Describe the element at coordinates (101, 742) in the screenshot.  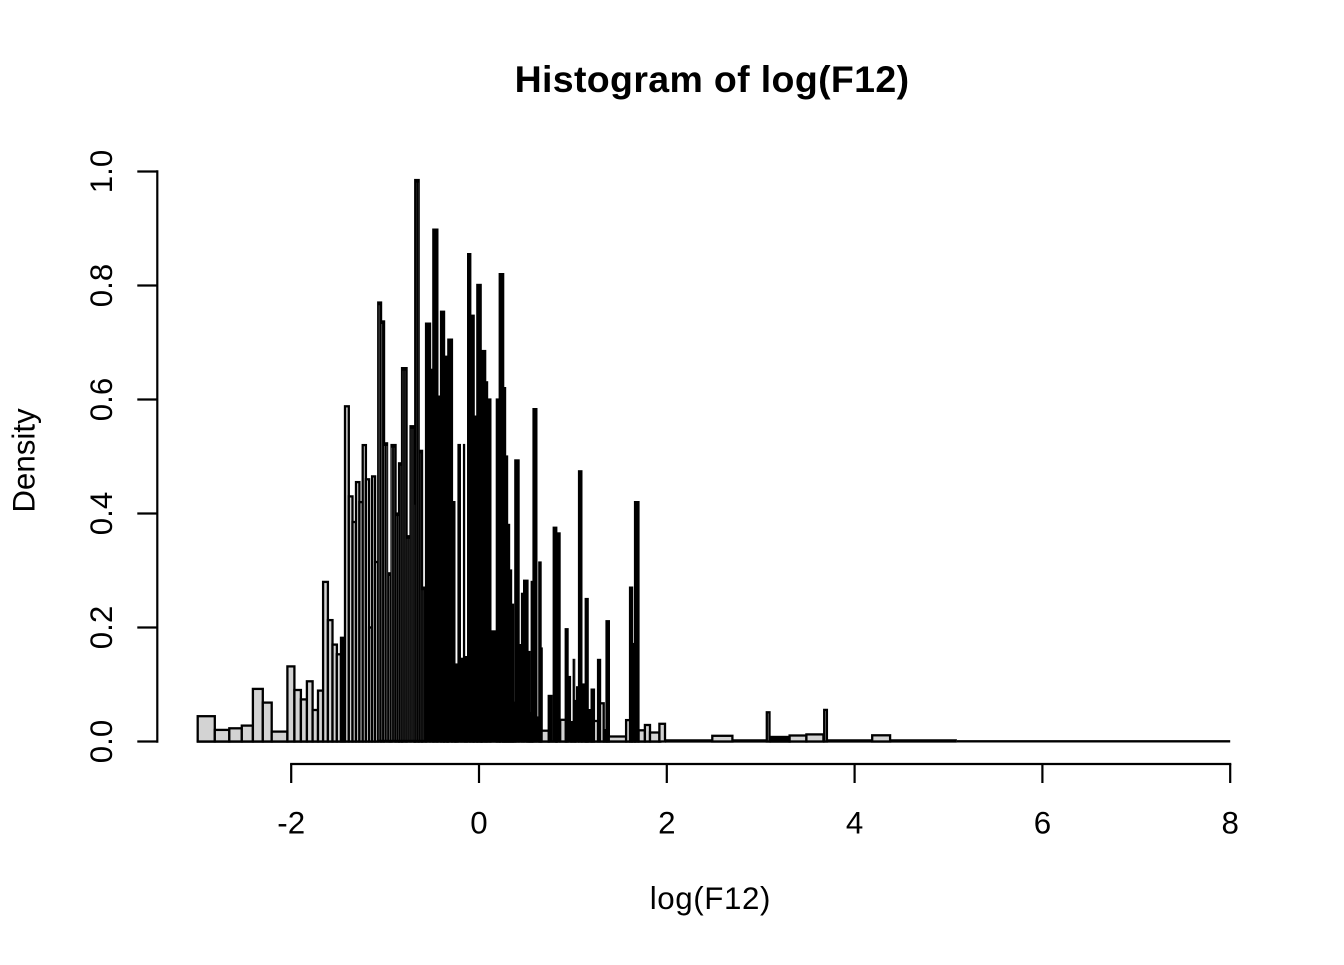
I see `svg-text: 0.0` at that location.